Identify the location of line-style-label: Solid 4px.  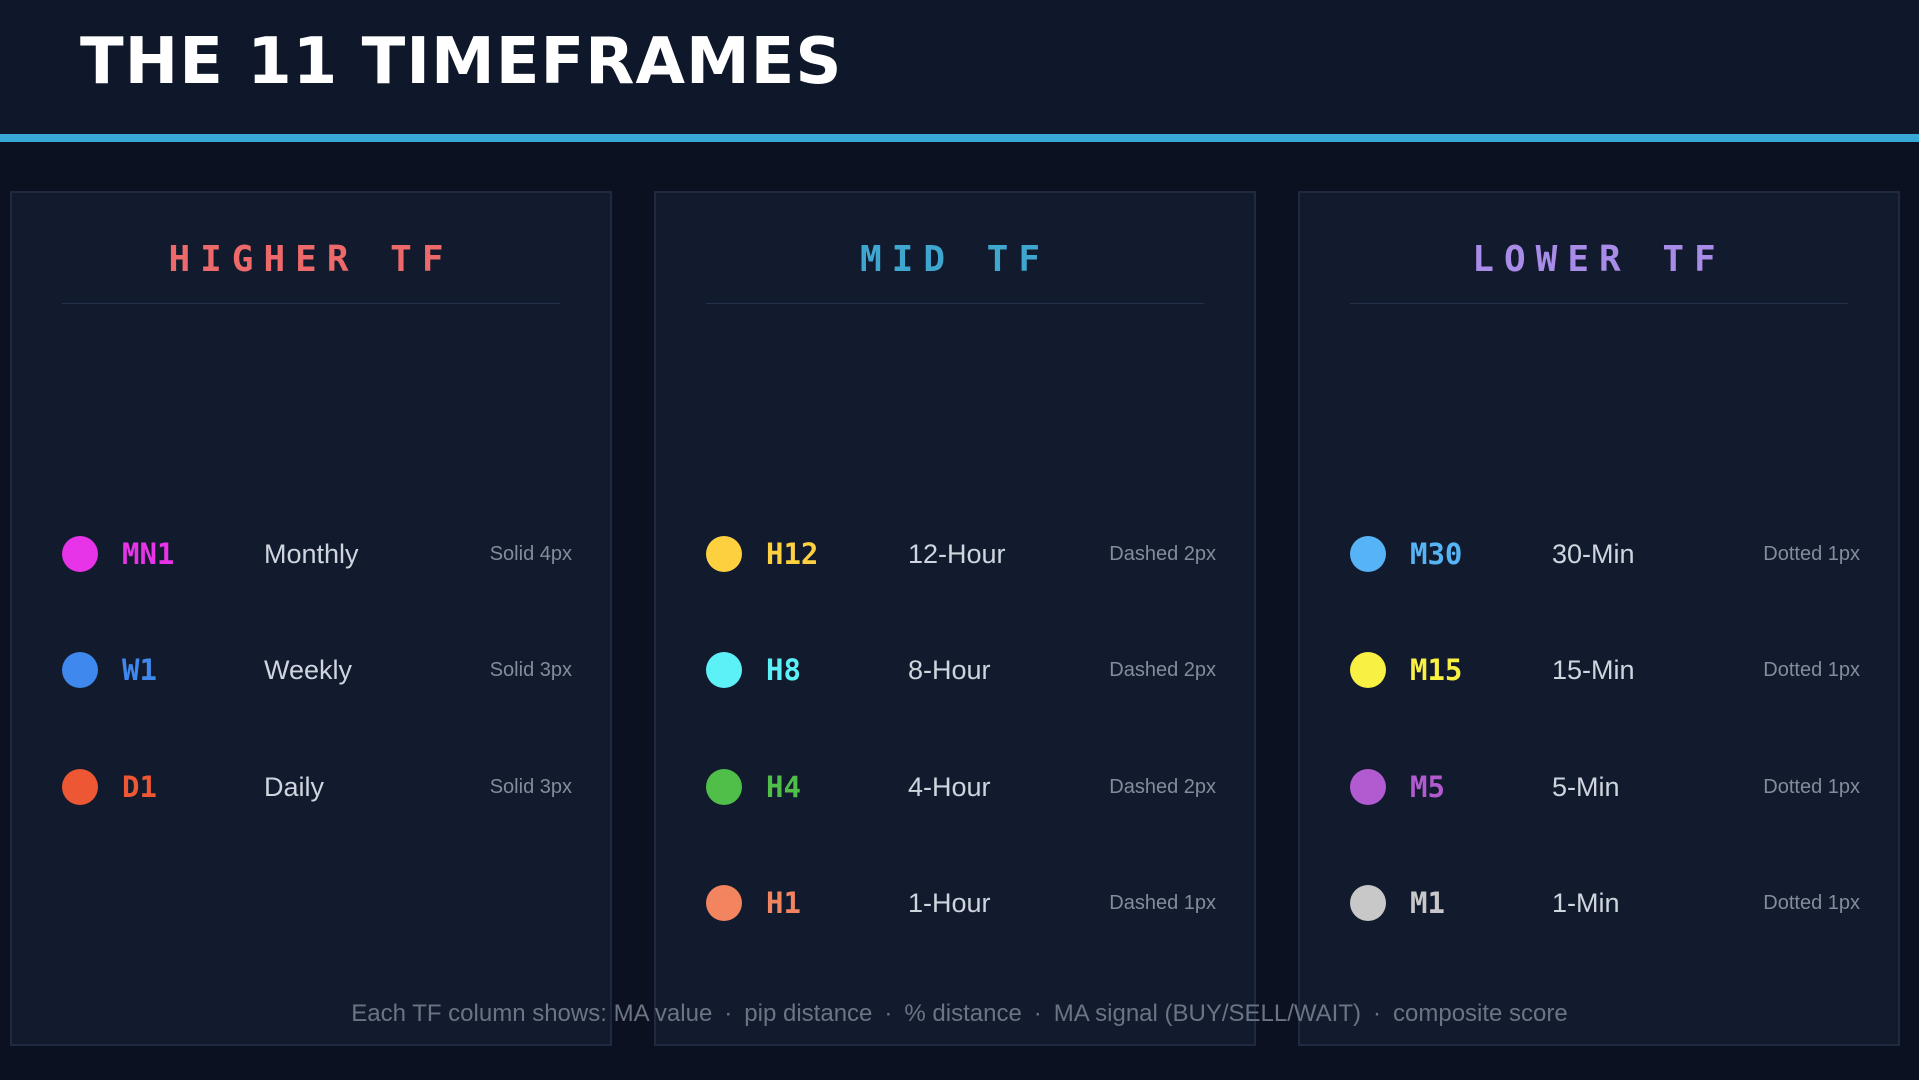
(530, 554).